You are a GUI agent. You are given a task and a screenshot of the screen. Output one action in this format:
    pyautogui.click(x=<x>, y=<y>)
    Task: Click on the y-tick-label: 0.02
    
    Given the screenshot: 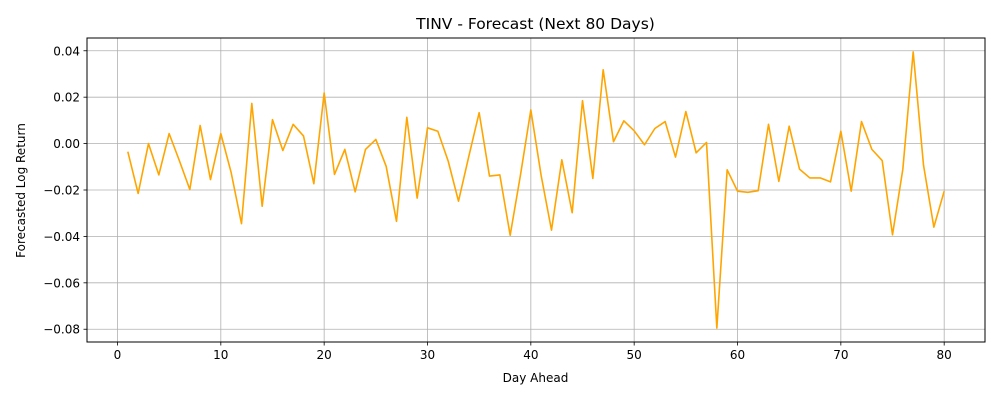 What is the action you would take?
    pyautogui.click(x=66, y=98)
    